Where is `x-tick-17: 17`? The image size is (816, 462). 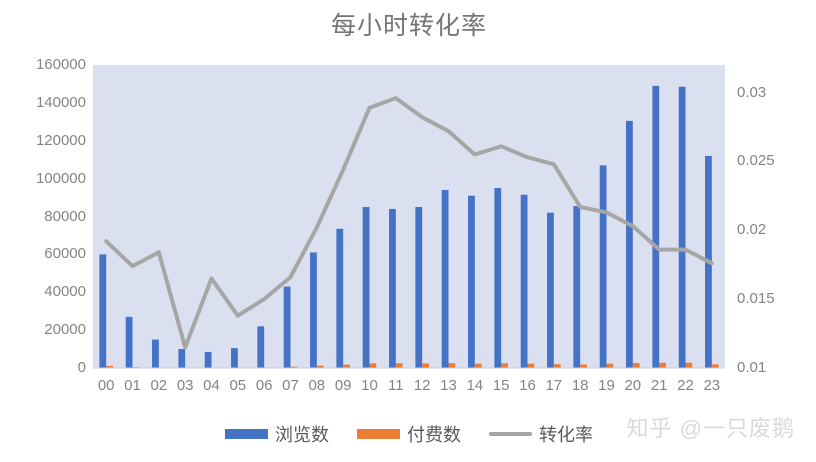
x-tick-17: 17 is located at coordinates (554, 385).